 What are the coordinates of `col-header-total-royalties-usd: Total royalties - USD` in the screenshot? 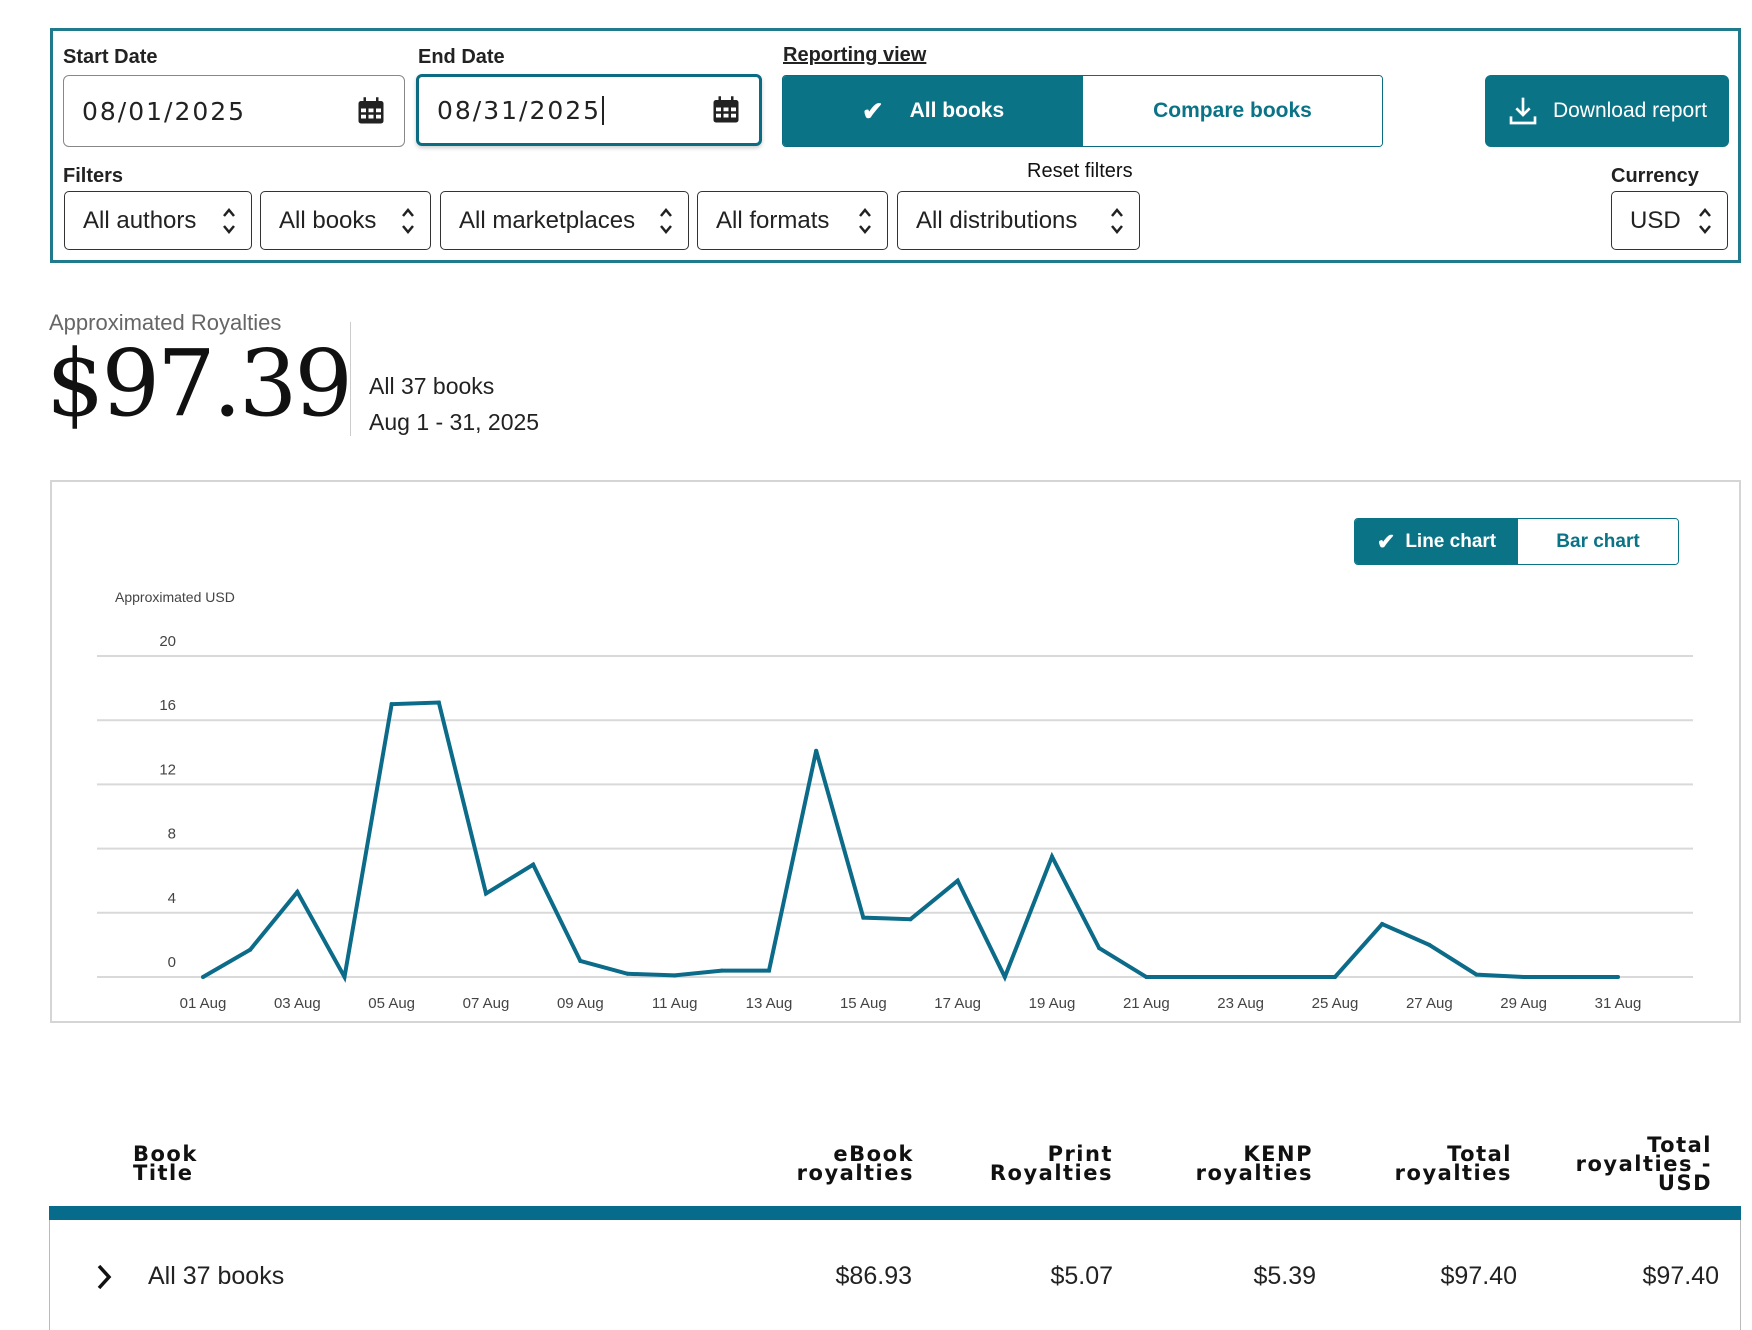 It's located at (1643, 1164).